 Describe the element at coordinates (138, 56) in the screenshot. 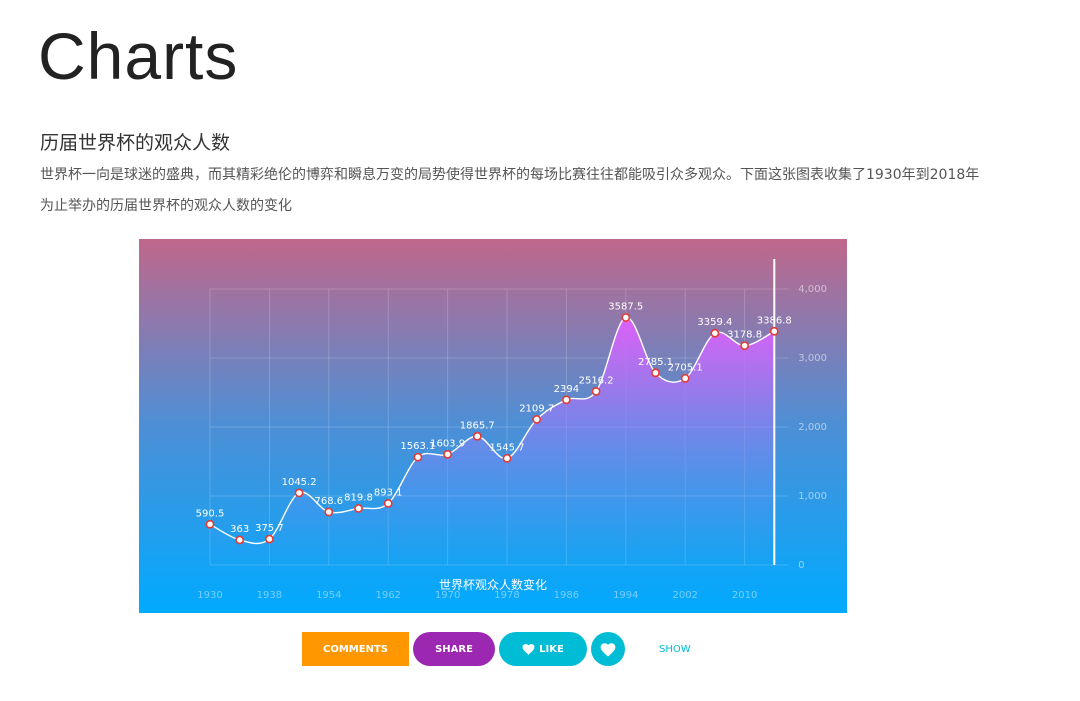

I see `page-title: Charts` at that location.